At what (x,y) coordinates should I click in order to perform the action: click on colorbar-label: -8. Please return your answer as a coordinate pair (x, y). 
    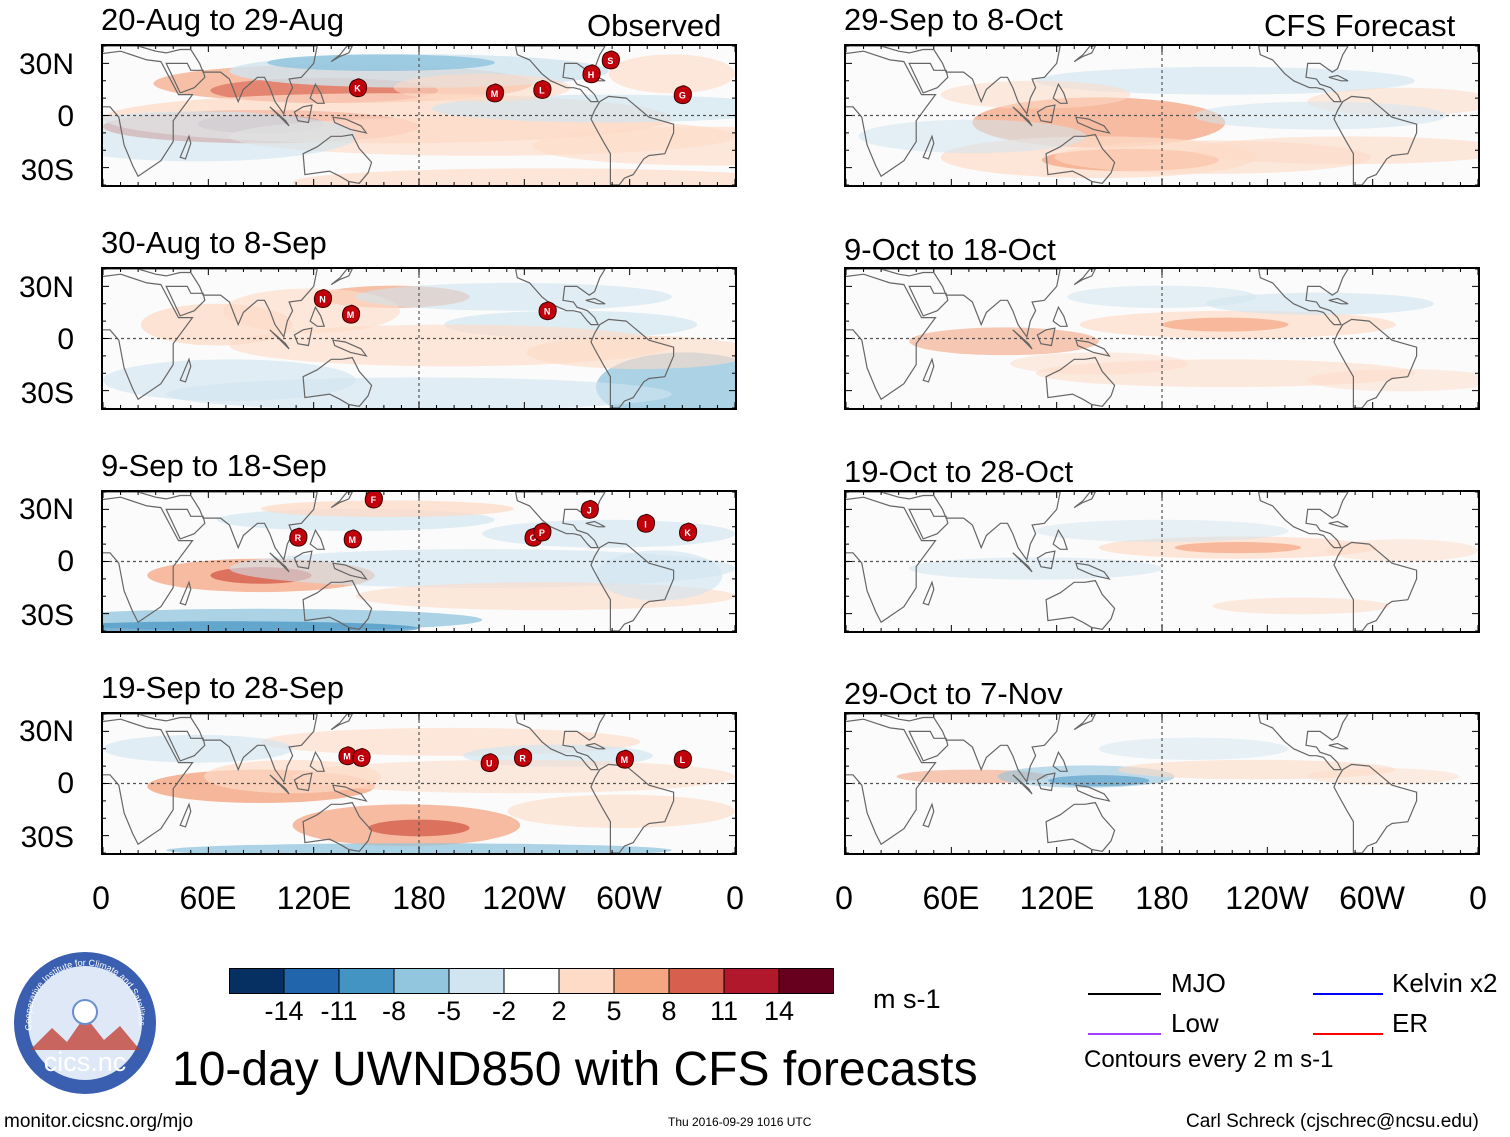
    Looking at the image, I should click on (393, 1011).